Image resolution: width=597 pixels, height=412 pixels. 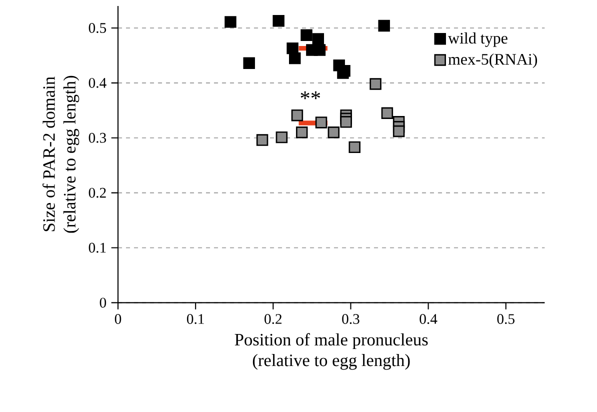 What do you see at coordinates (97, 28) in the screenshot?
I see `y-tick-label: 0.5` at bounding box center [97, 28].